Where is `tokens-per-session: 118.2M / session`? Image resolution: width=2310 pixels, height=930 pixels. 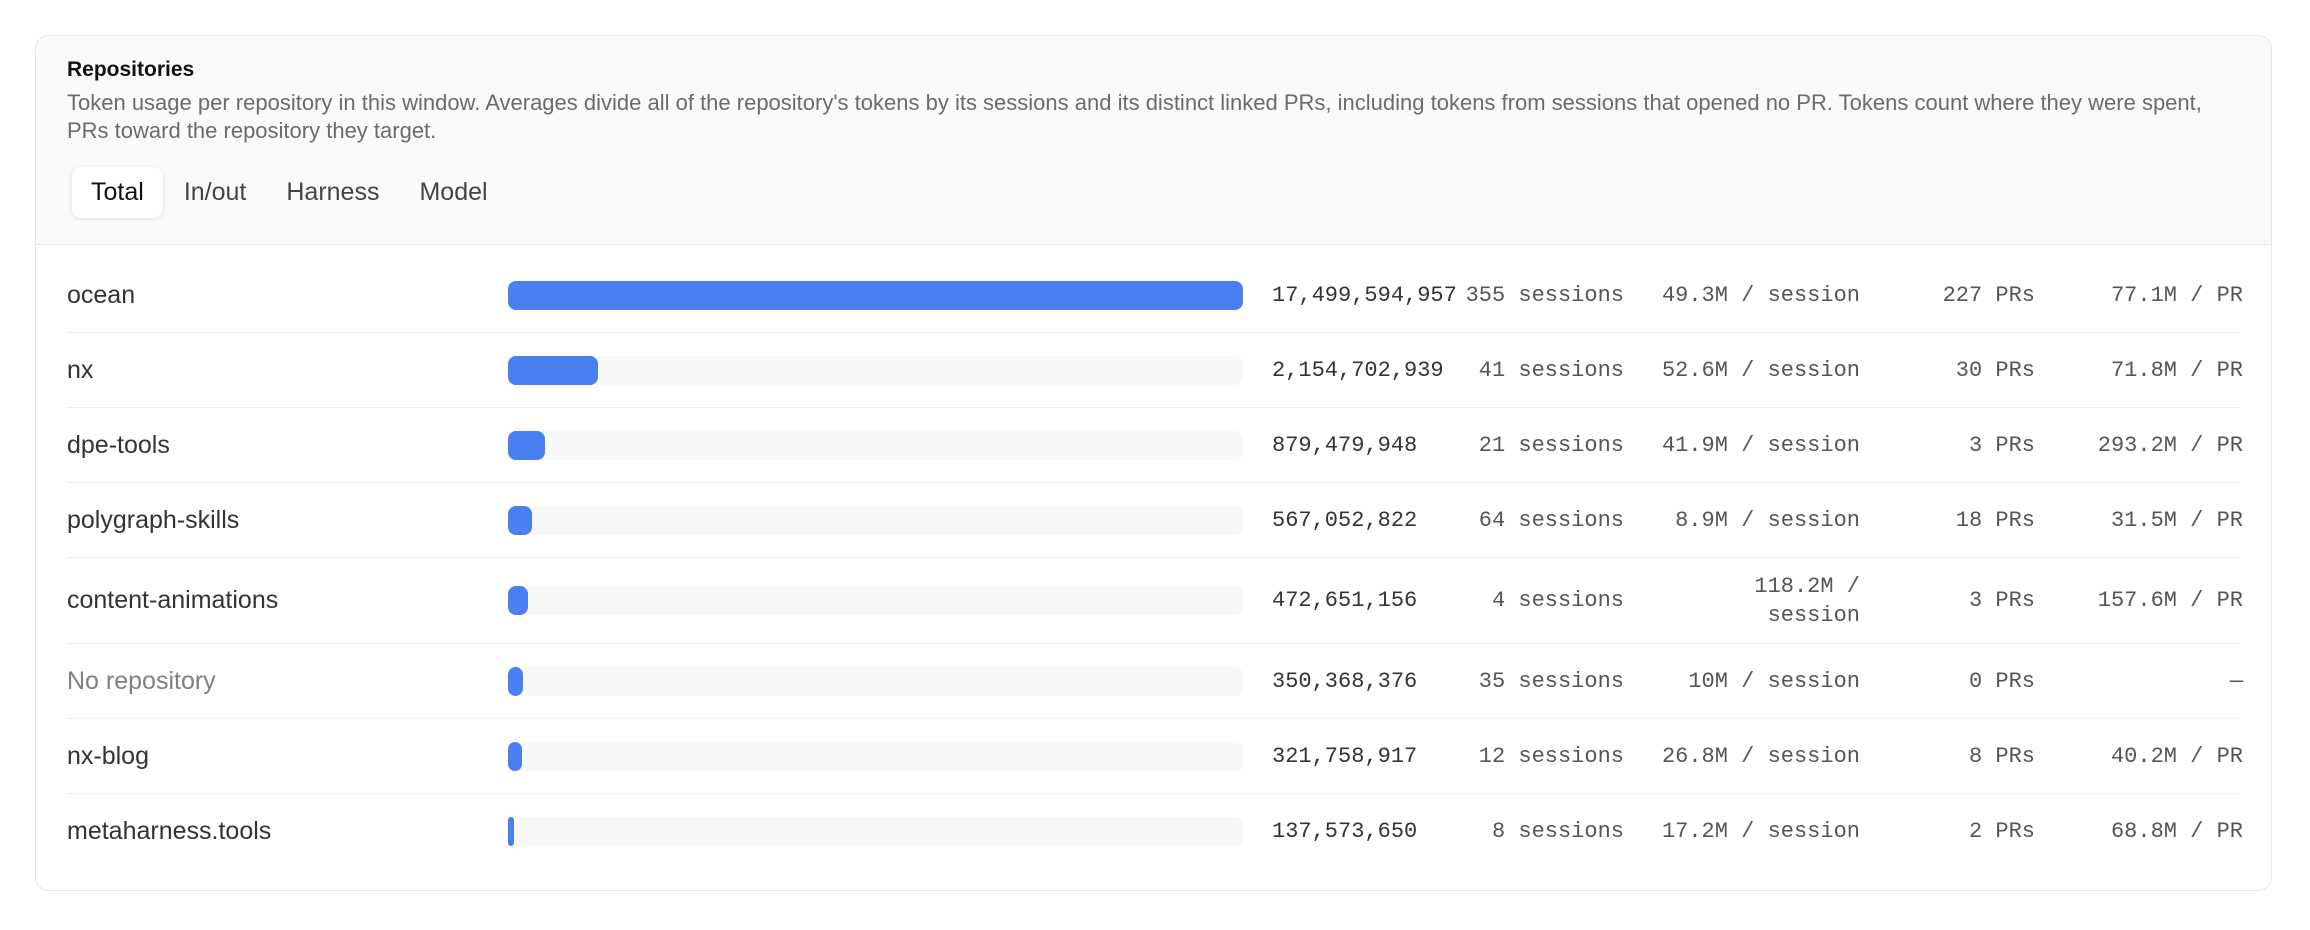
tokens-per-session: 118.2M / session is located at coordinates (1807, 600).